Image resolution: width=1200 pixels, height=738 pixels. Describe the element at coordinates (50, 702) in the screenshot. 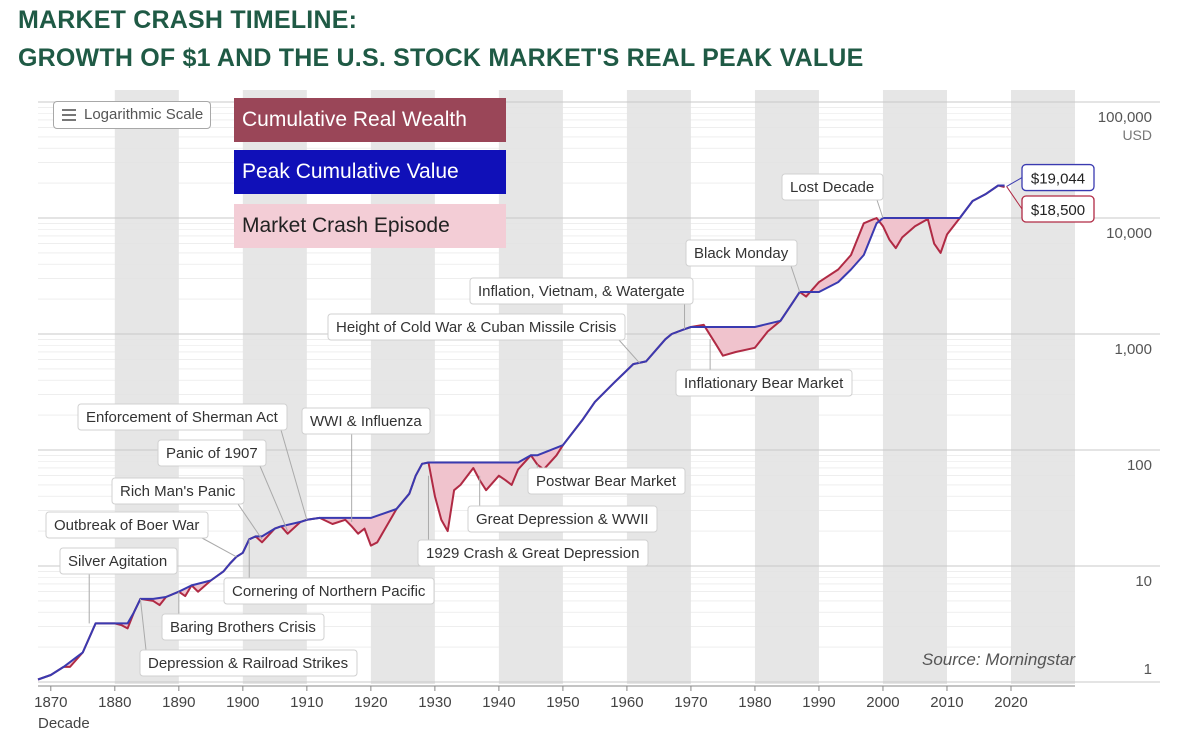

I see `x-tick-label: 1870` at that location.